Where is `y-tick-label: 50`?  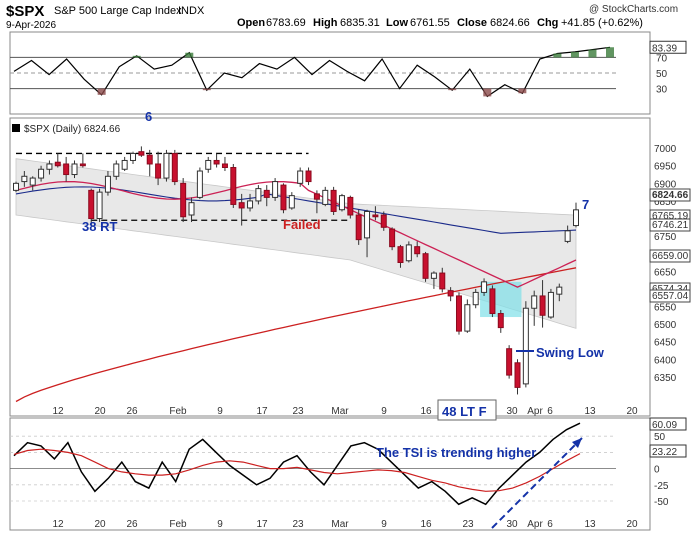
y-tick-label: 50 is located at coordinates (660, 437).